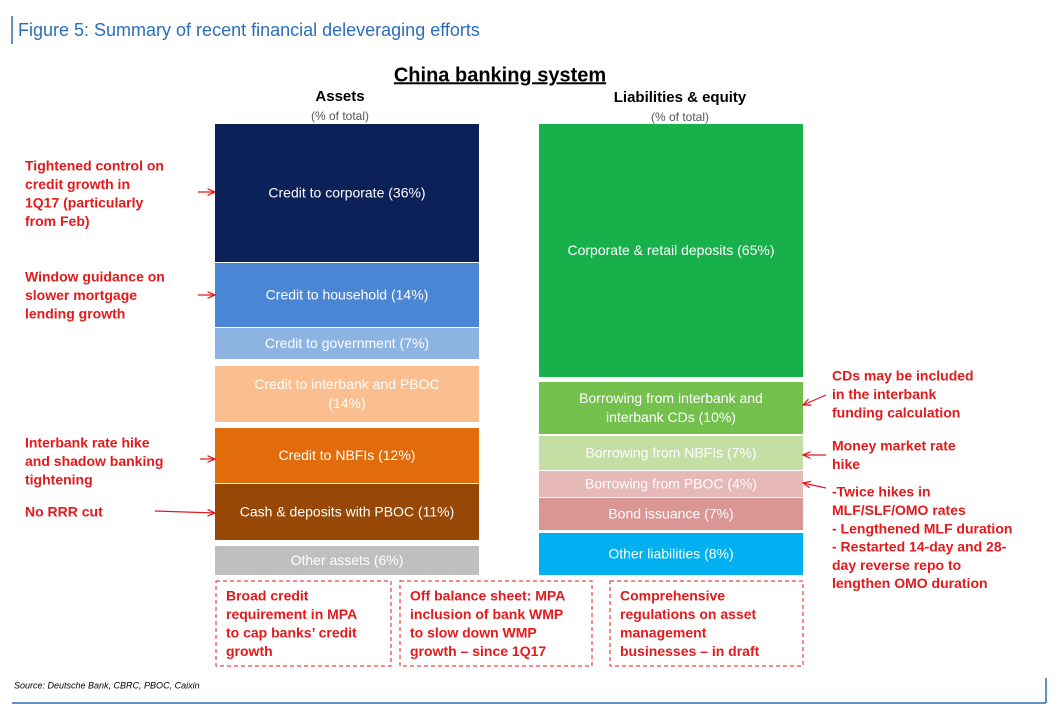 Image resolution: width=1064 pixels, height=710 pixels. What do you see at coordinates (910, 583) in the screenshot?
I see `annotation: lengthen OMO duration` at bounding box center [910, 583].